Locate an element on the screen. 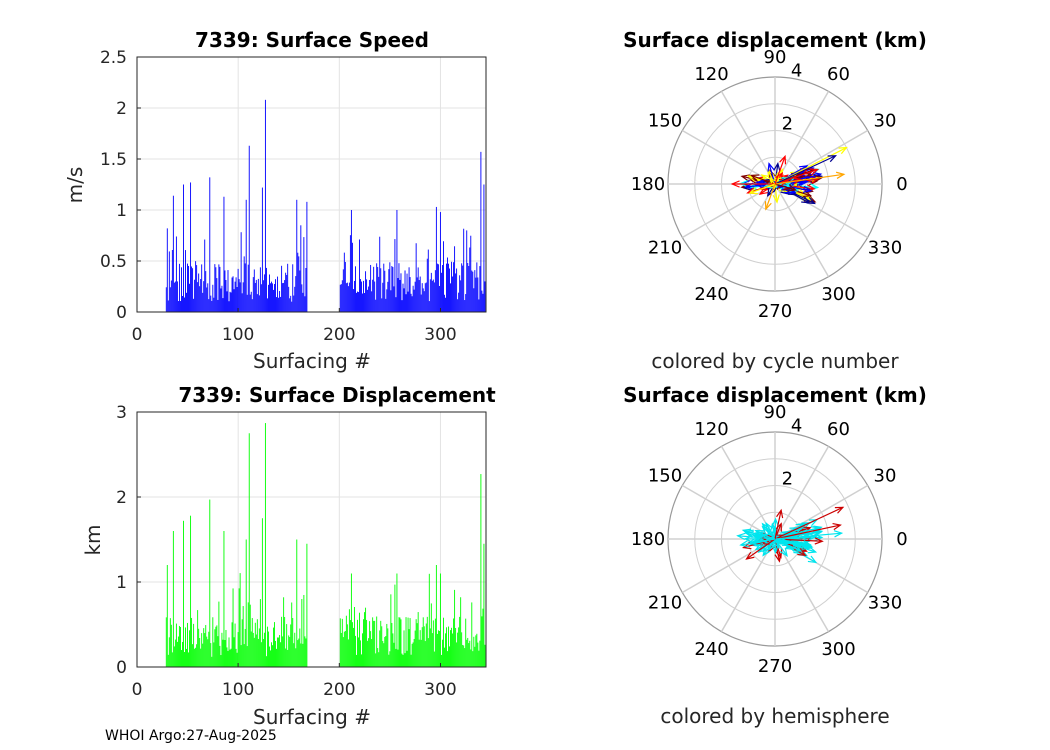 This screenshot has width=1050, height=750. polar-angle-label: 150 is located at coordinates (665, 121).